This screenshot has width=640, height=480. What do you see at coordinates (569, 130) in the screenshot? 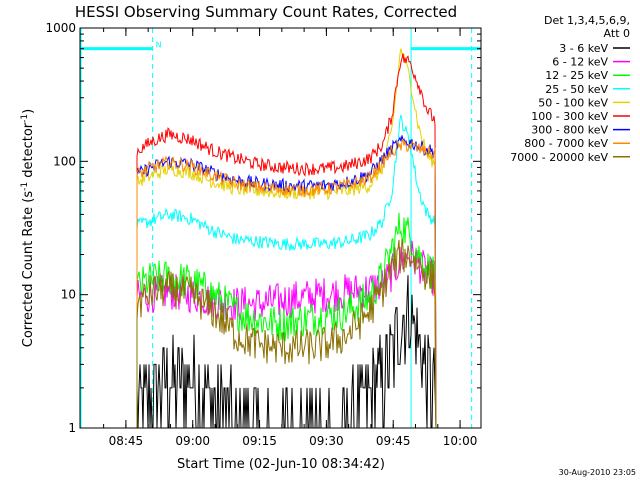
I see `legend-label-7: 300 - 800 keV` at bounding box center [569, 130].